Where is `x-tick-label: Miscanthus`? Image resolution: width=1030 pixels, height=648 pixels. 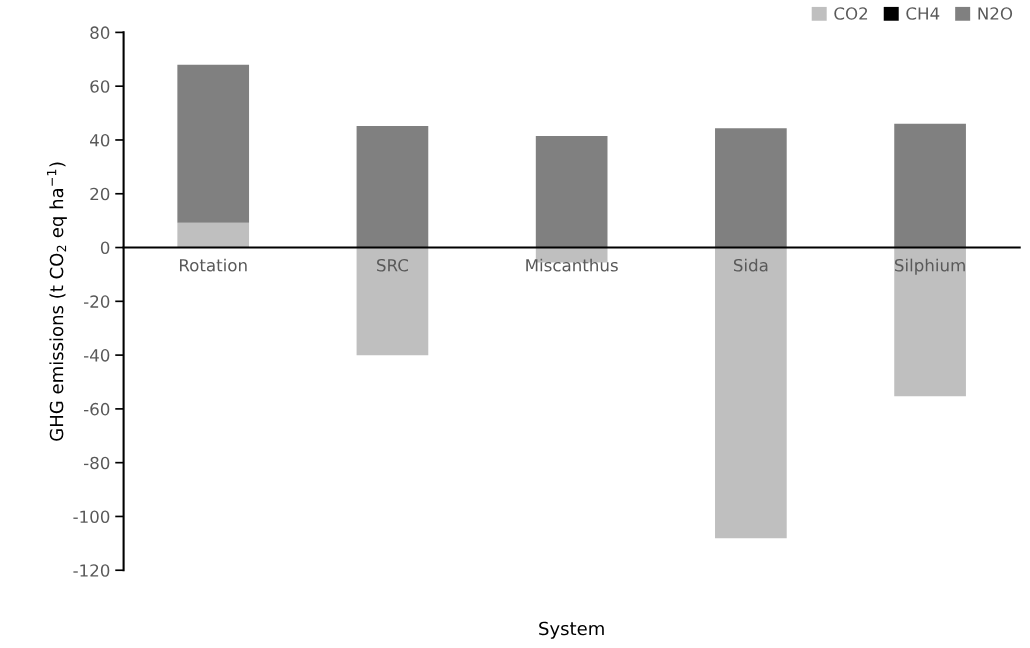 x-tick-label: Miscanthus is located at coordinates (572, 265).